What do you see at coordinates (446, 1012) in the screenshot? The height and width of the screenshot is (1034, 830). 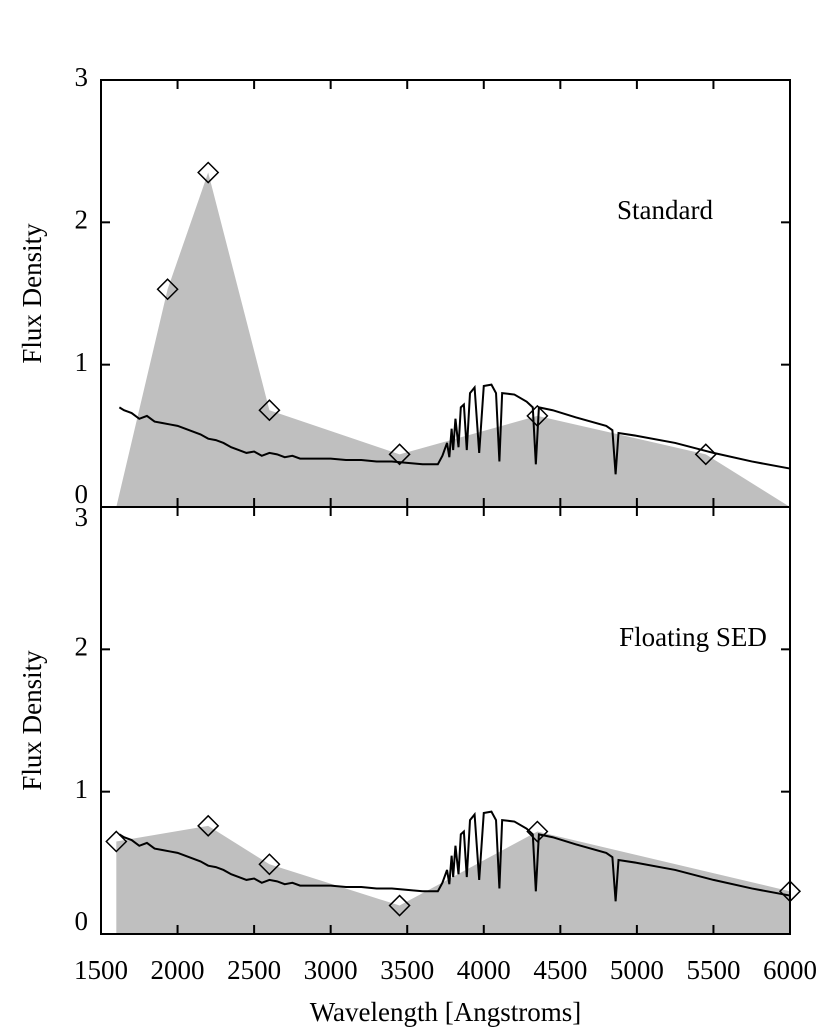 I see `x-axis-label: Wavelength [Angstroms]` at bounding box center [446, 1012].